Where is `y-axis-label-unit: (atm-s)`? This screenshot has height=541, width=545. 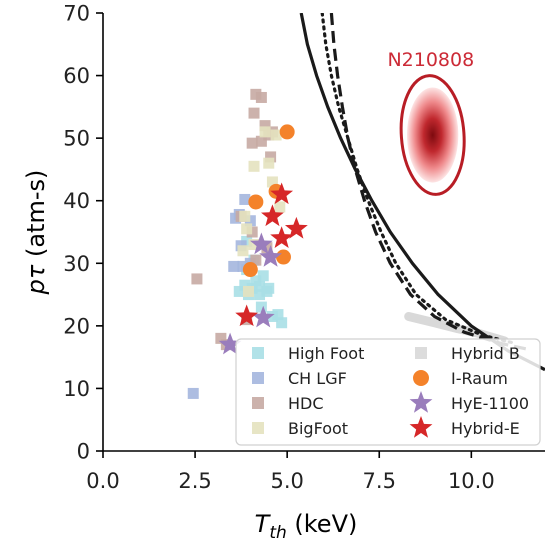 y-axis-label-unit: (atm-s) is located at coordinates (36, 217).